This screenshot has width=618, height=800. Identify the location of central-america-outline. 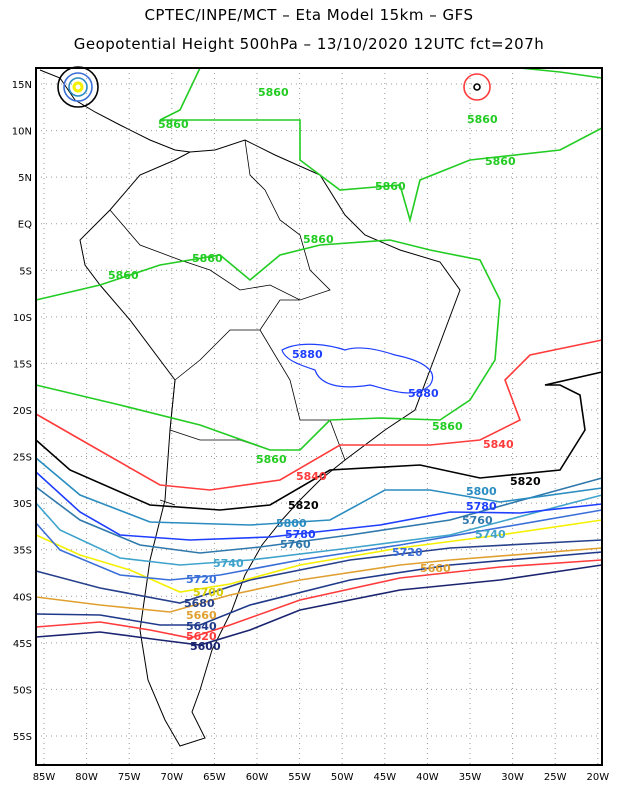
(115, 111).